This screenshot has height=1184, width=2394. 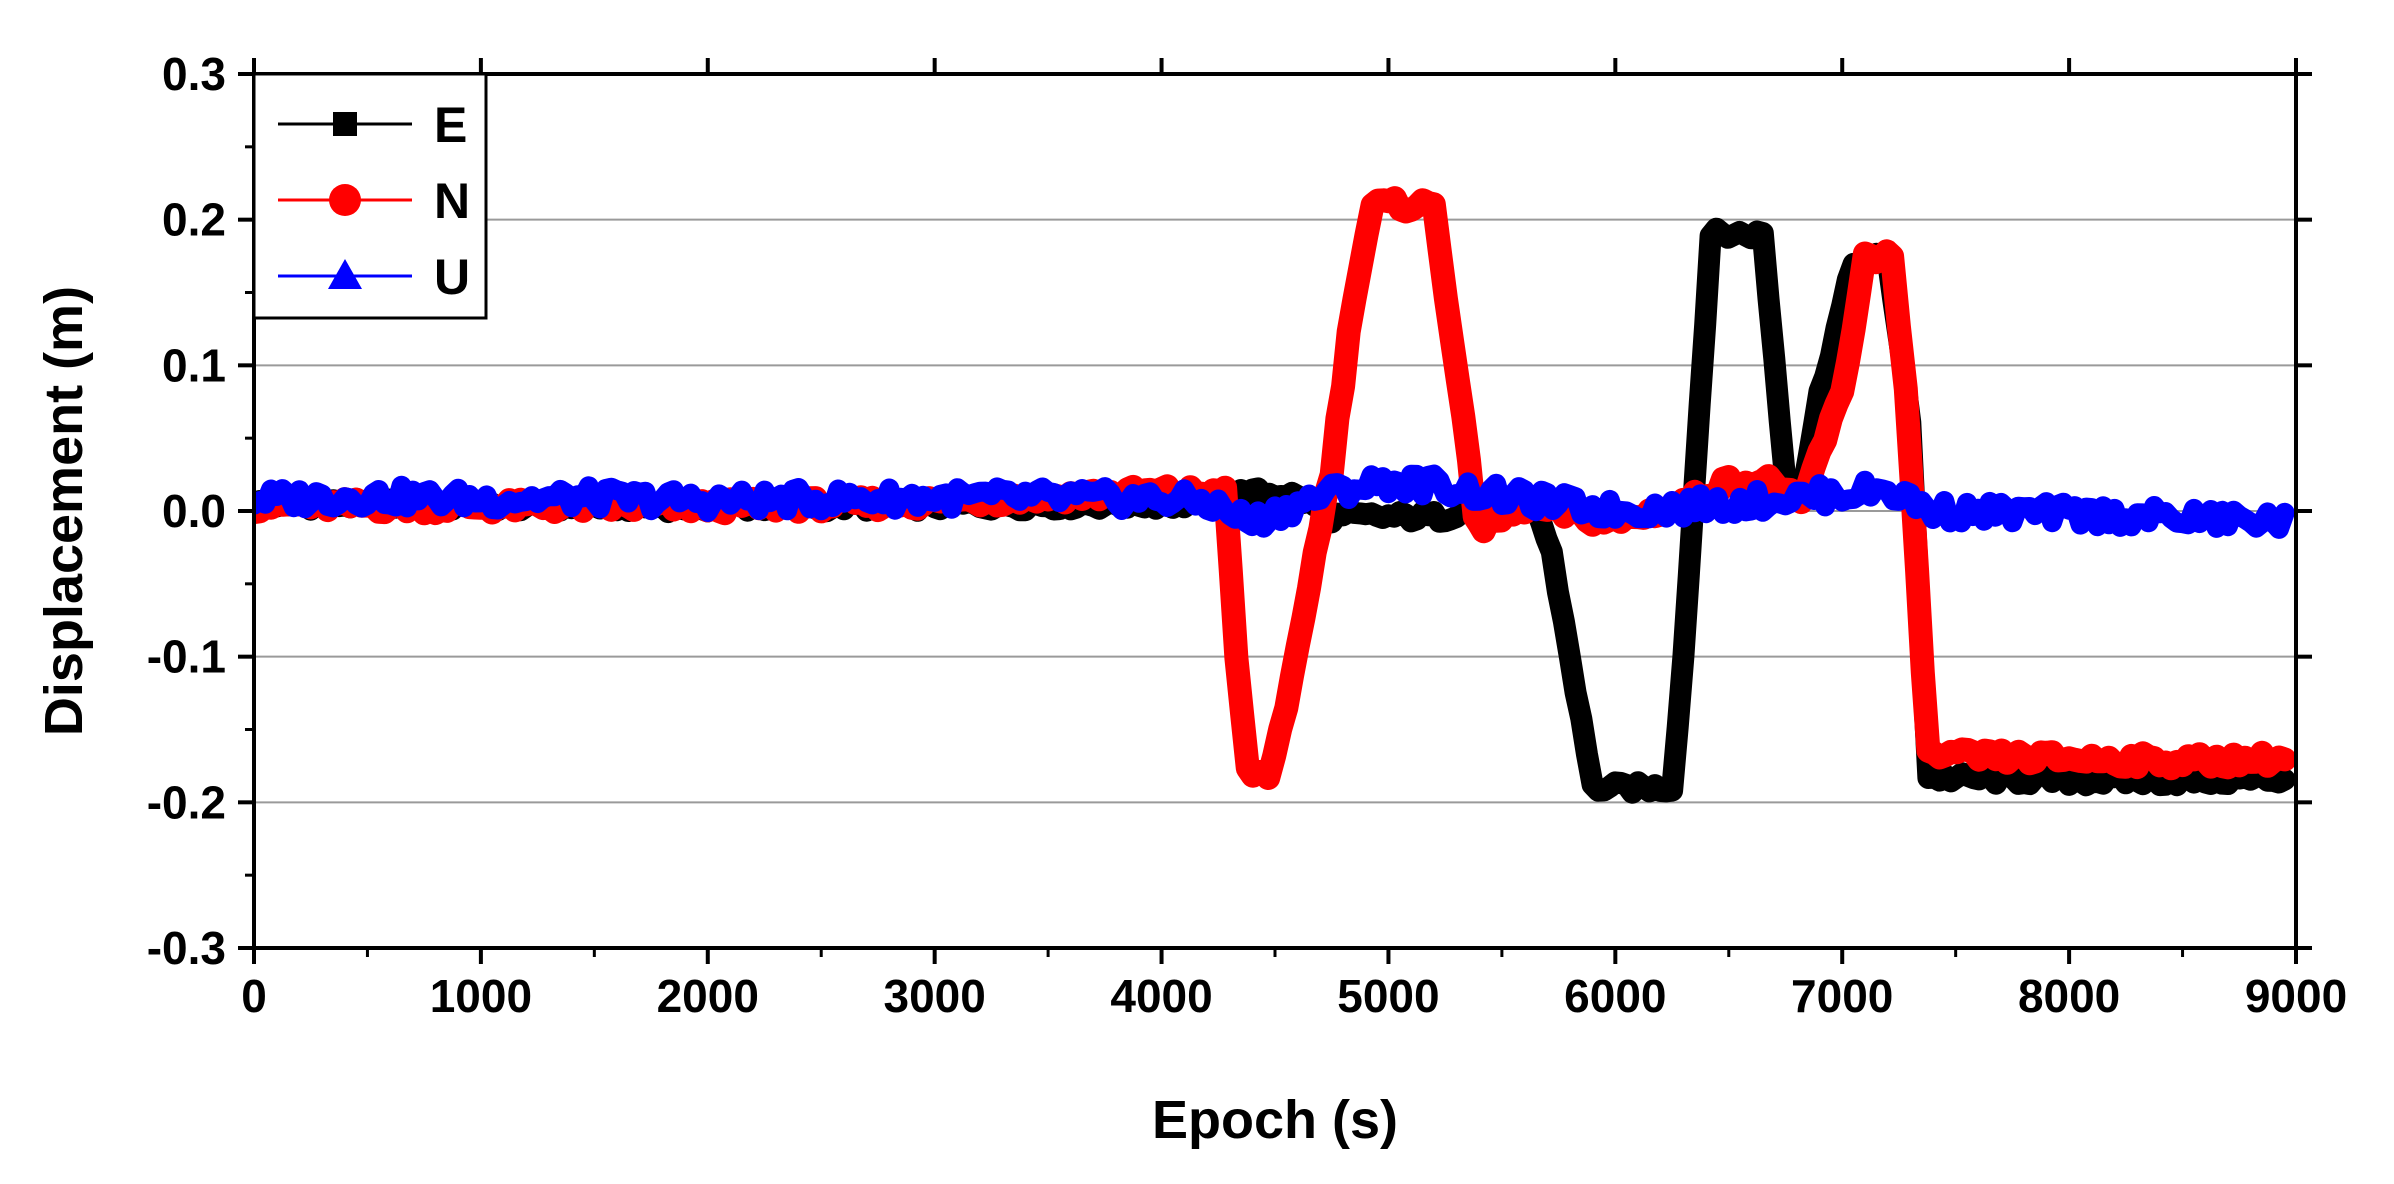 I want to click on x-tick-label-3: 3000, so click(x=934, y=996).